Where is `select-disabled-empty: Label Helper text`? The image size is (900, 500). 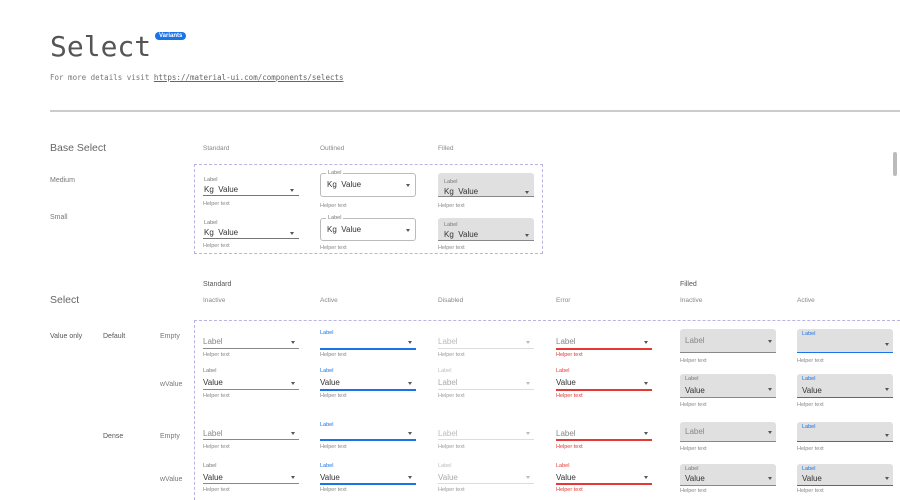
select-disabled-empty: Label Helper text is located at coordinates (486, 247).